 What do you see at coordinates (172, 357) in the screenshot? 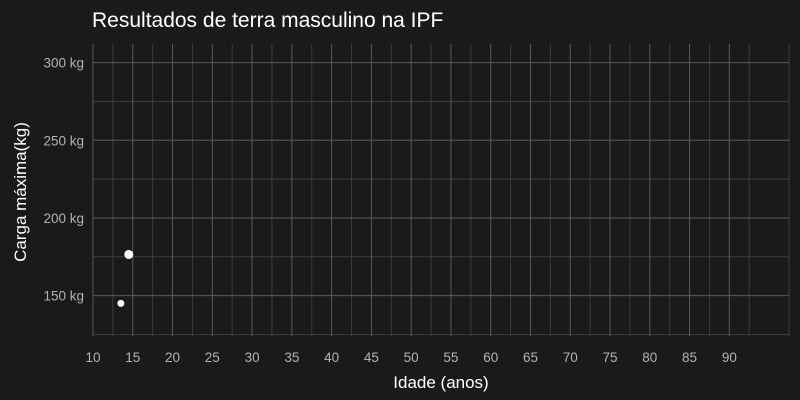
I see `x-tick-label: 20` at bounding box center [172, 357].